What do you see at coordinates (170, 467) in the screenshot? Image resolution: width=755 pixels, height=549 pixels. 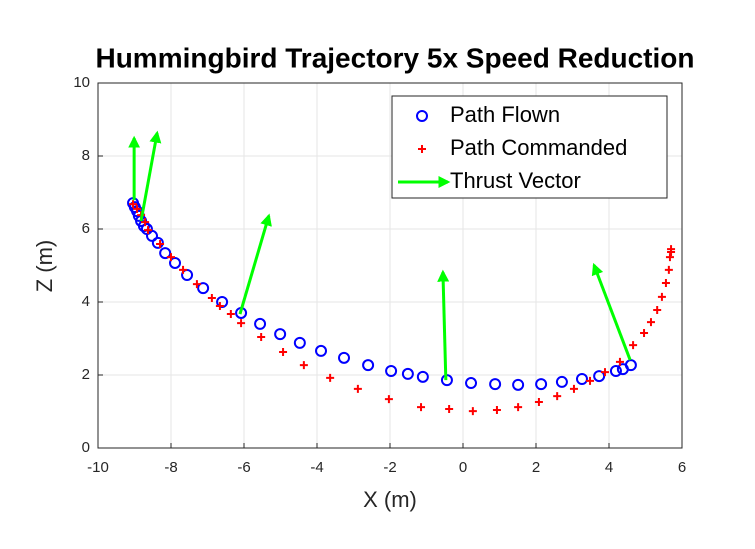 I see `x-tick-label: -8` at bounding box center [170, 467].